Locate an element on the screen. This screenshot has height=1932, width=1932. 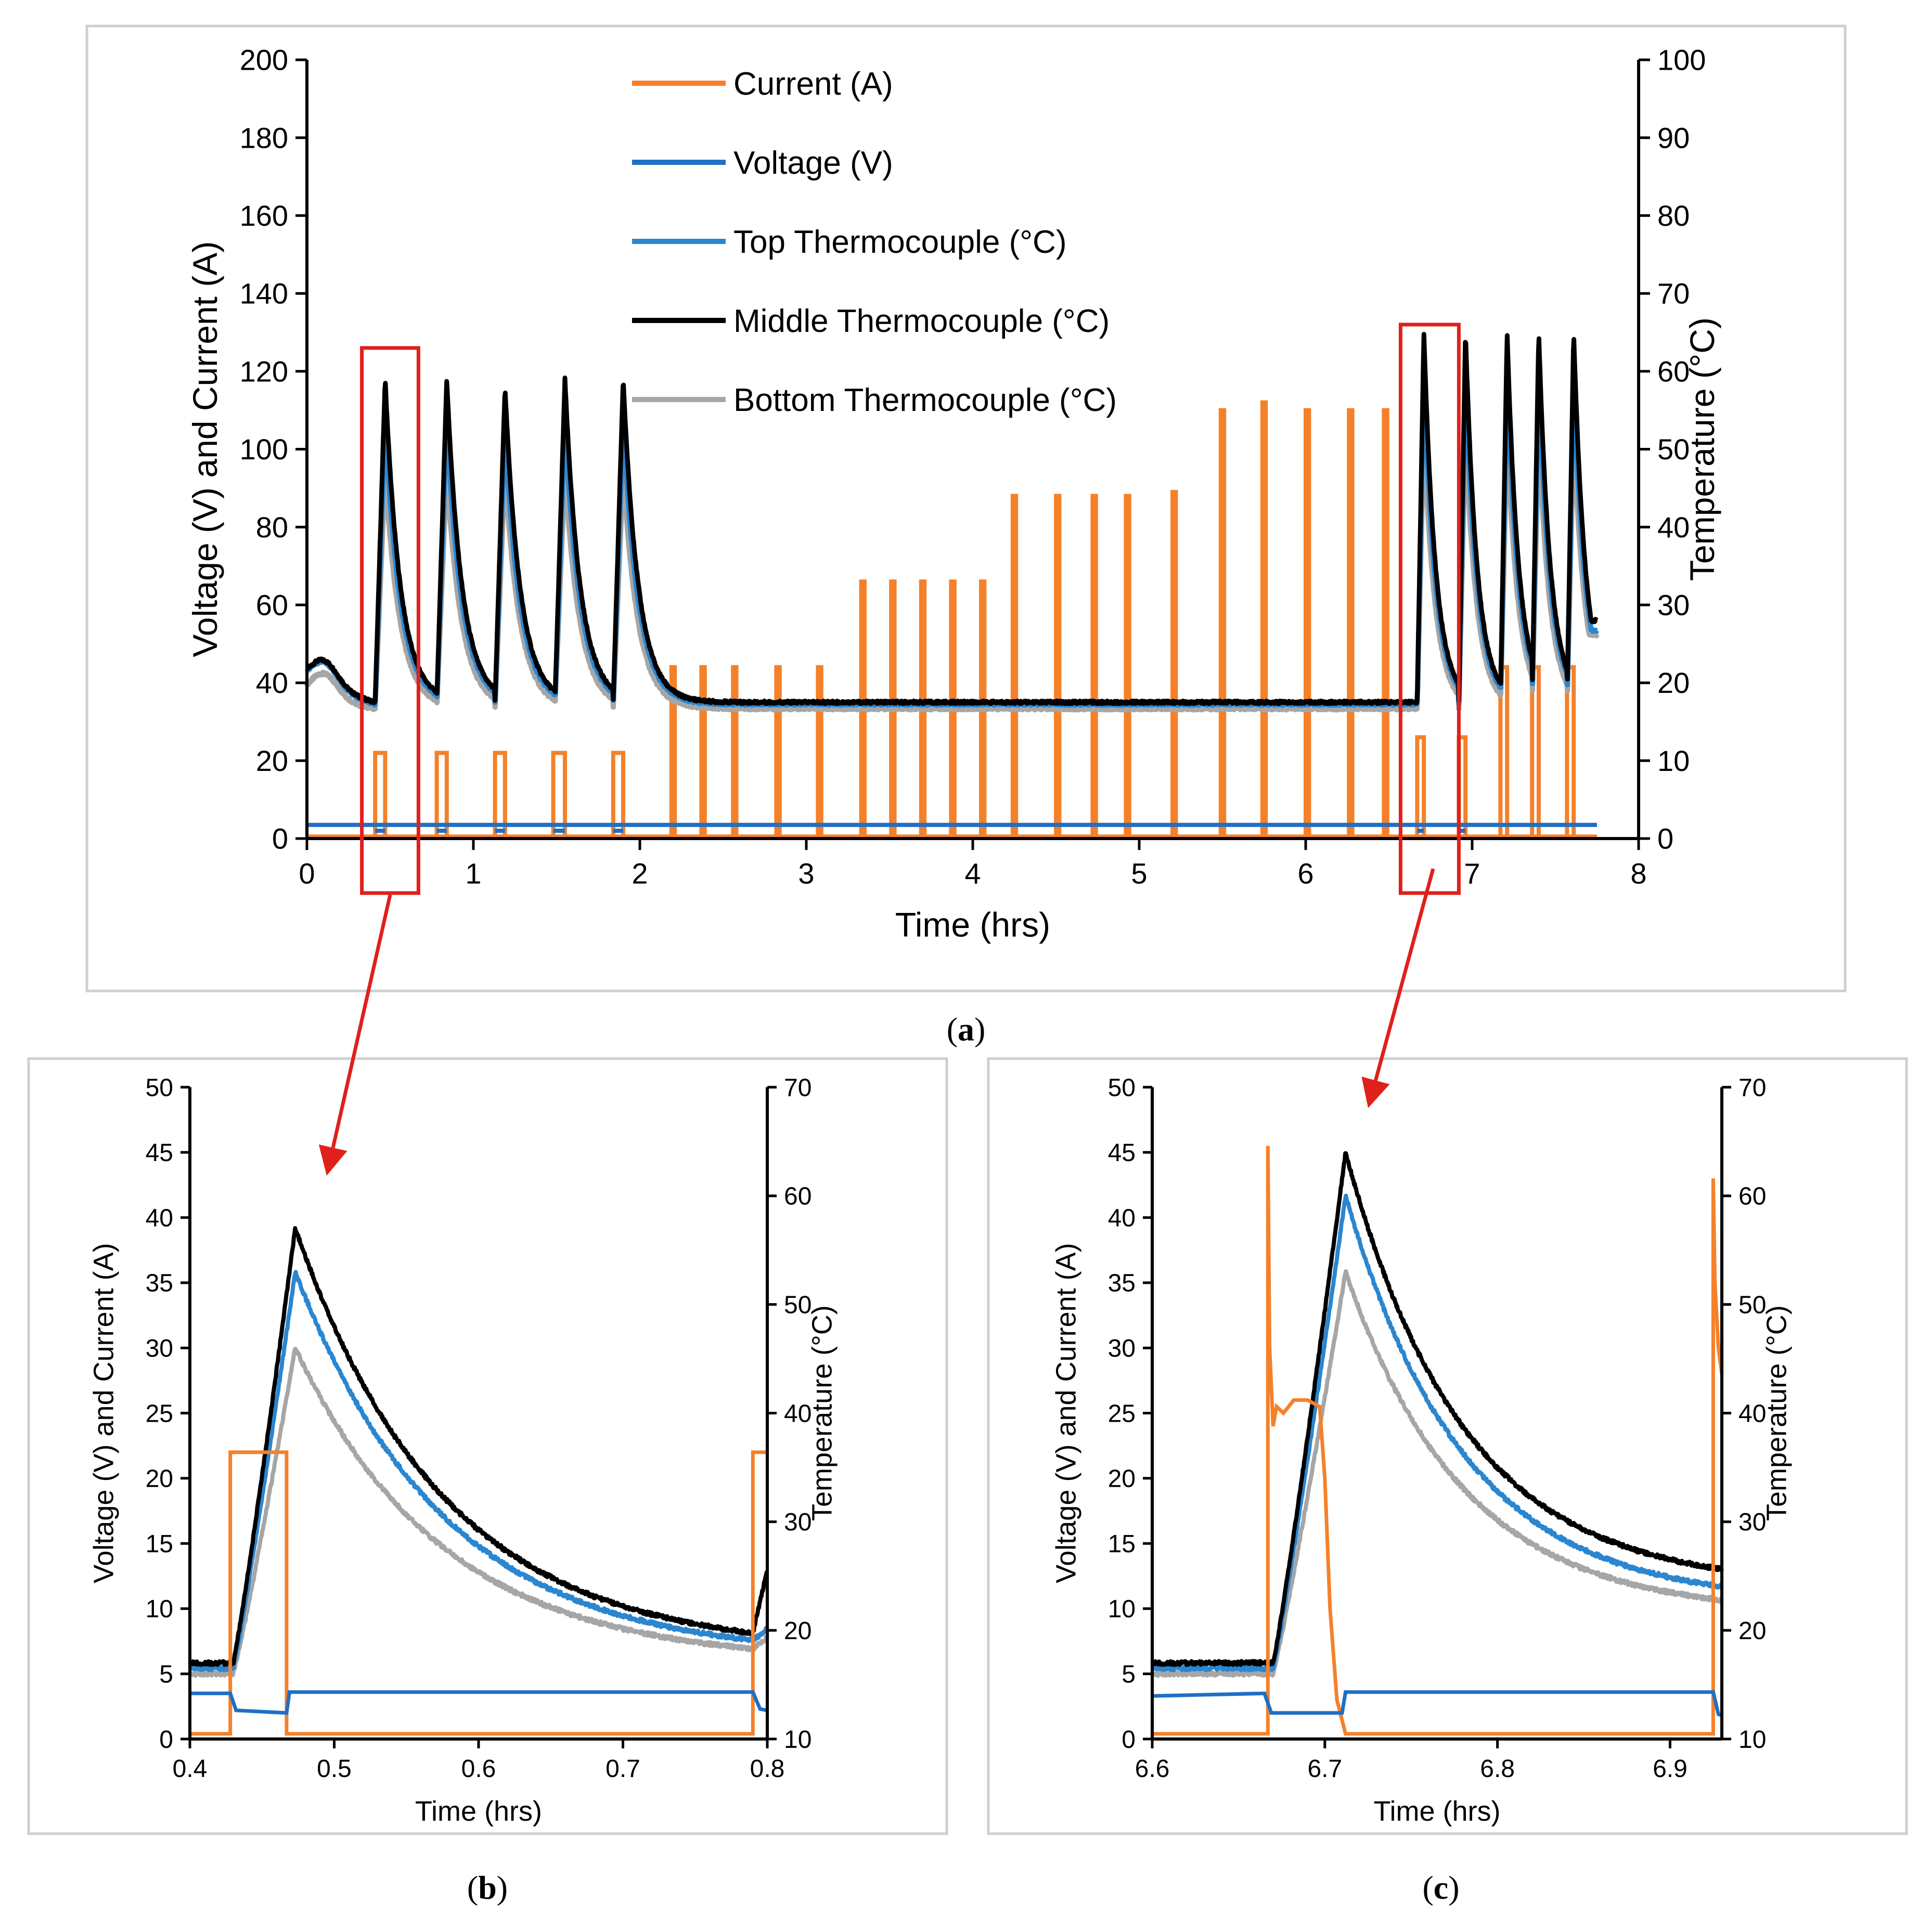
a-y2-tick-label: 70 is located at coordinates (1673, 293).